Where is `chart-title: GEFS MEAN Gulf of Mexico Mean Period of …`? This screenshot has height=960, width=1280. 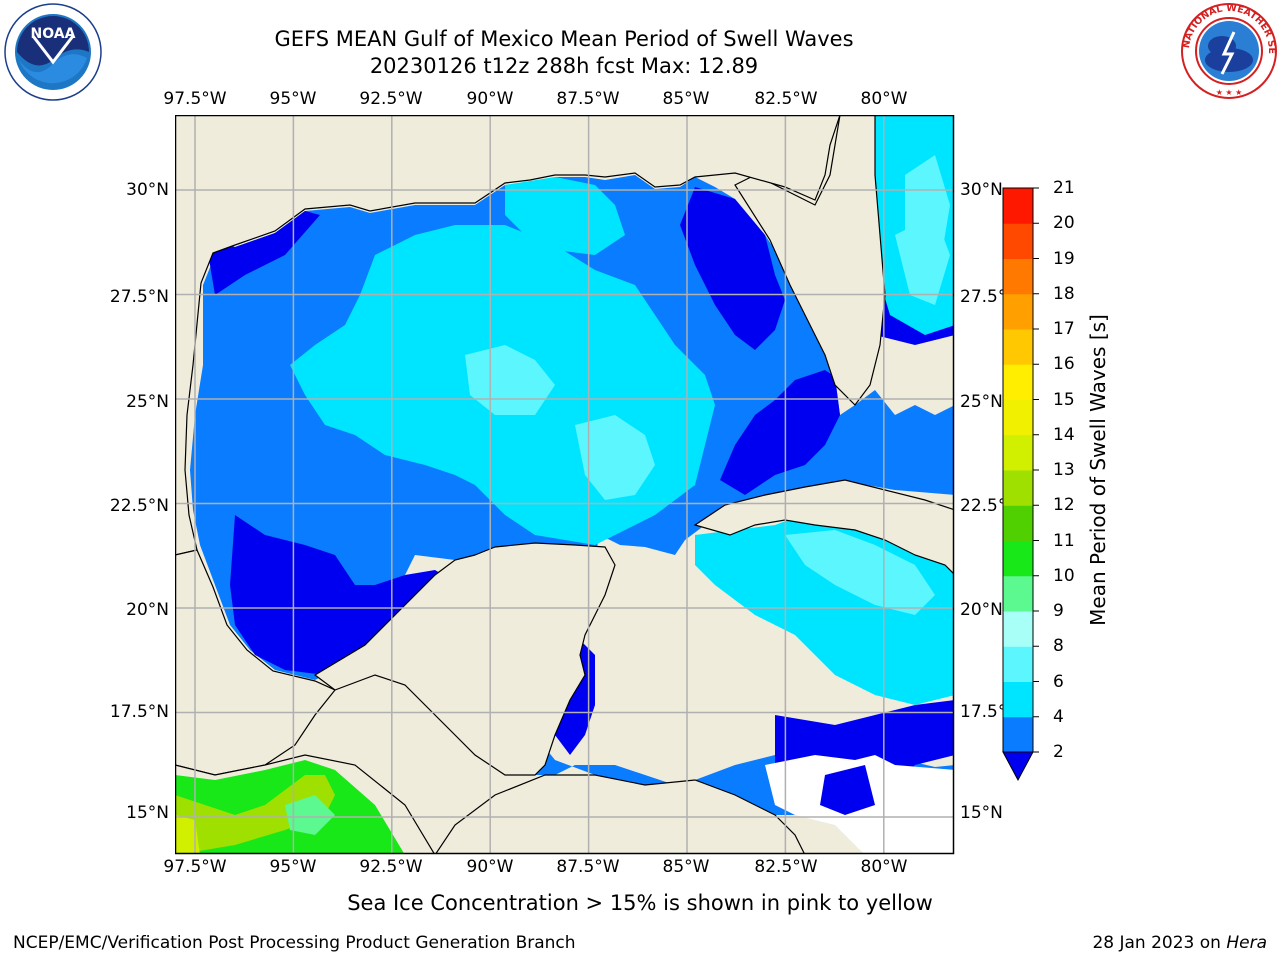
chart-title: GEFS MEAN Gulf of Mexico Mean Period of … is located at coordinates (564, 39).